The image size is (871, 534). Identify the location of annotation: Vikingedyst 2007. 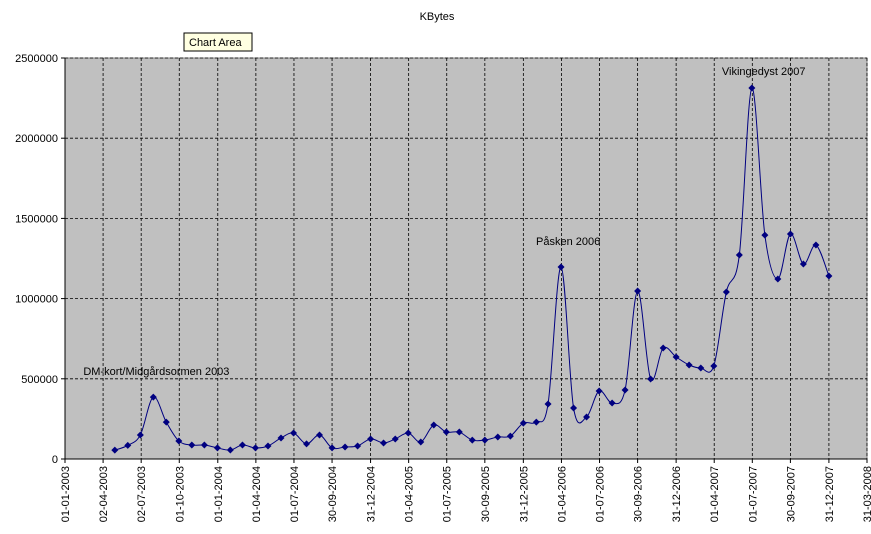
(764, 72).